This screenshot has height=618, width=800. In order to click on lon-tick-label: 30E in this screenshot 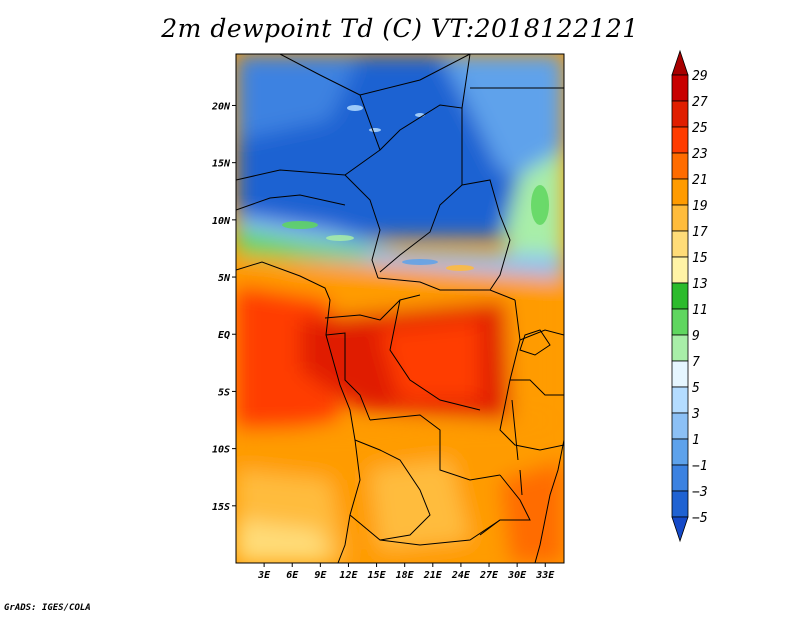, I will do `click(517, 575)`.